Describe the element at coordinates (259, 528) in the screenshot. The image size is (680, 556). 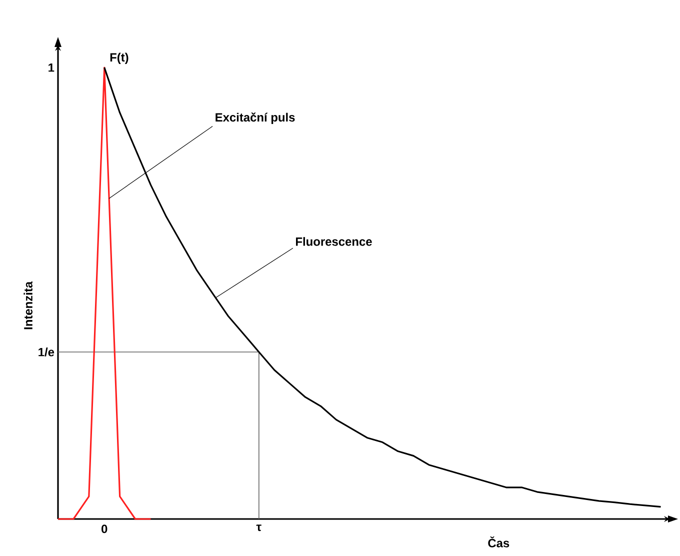
I see `x-tick-label: τ` at that location.